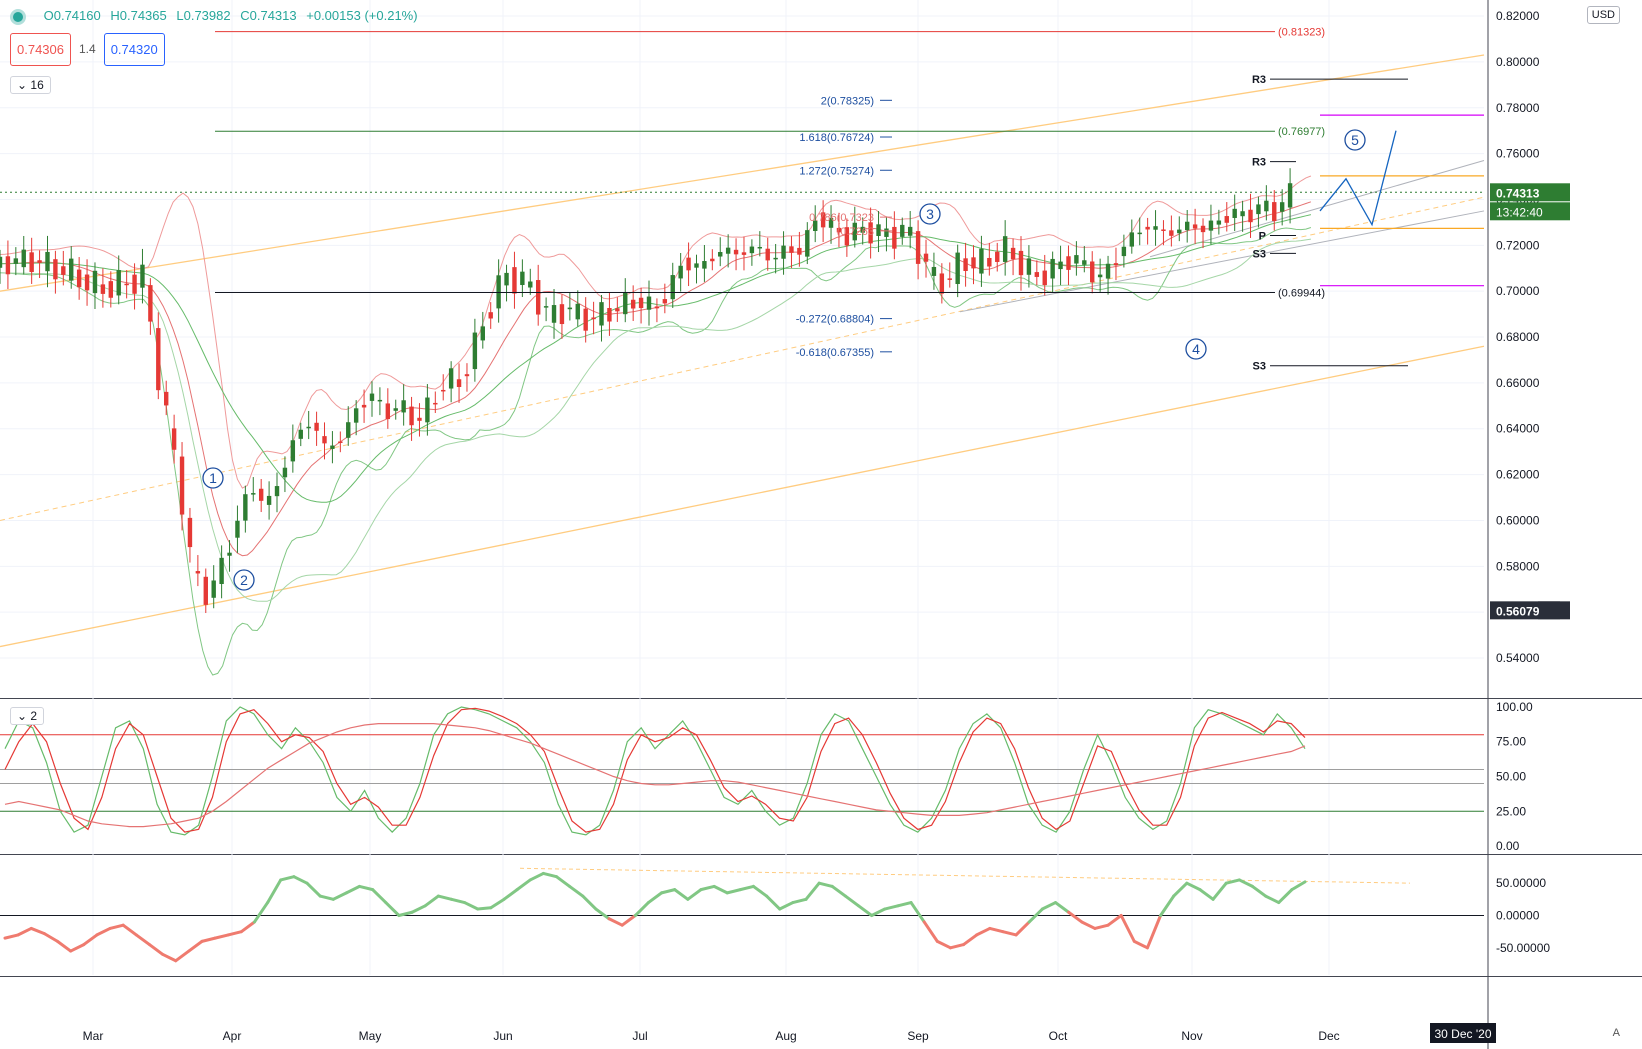  I want to click on osc-trend-line, so click(965, 875).